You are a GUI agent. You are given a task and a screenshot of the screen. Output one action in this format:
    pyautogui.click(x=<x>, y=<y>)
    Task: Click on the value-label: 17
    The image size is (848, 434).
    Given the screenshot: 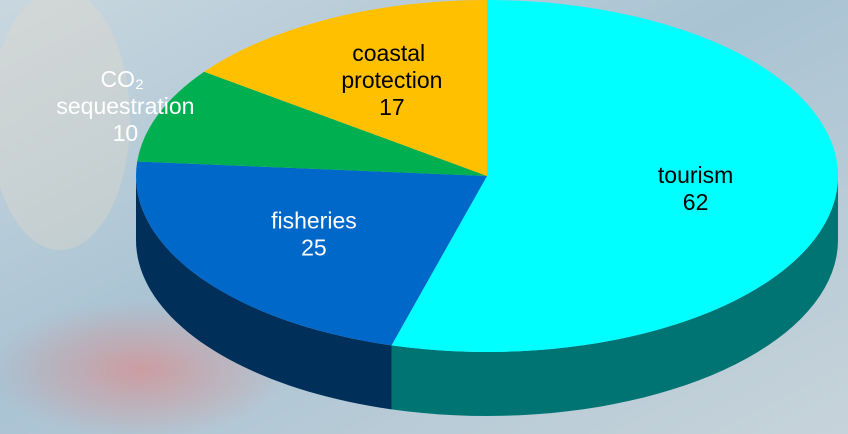 What is the action you would take?
    pyautogui.click(x=392, y=107)
    